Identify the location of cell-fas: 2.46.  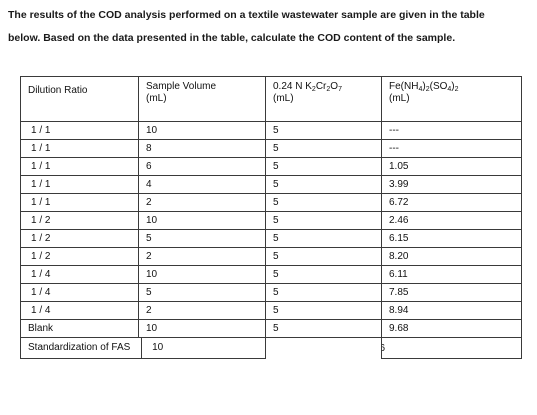
(451, 220).